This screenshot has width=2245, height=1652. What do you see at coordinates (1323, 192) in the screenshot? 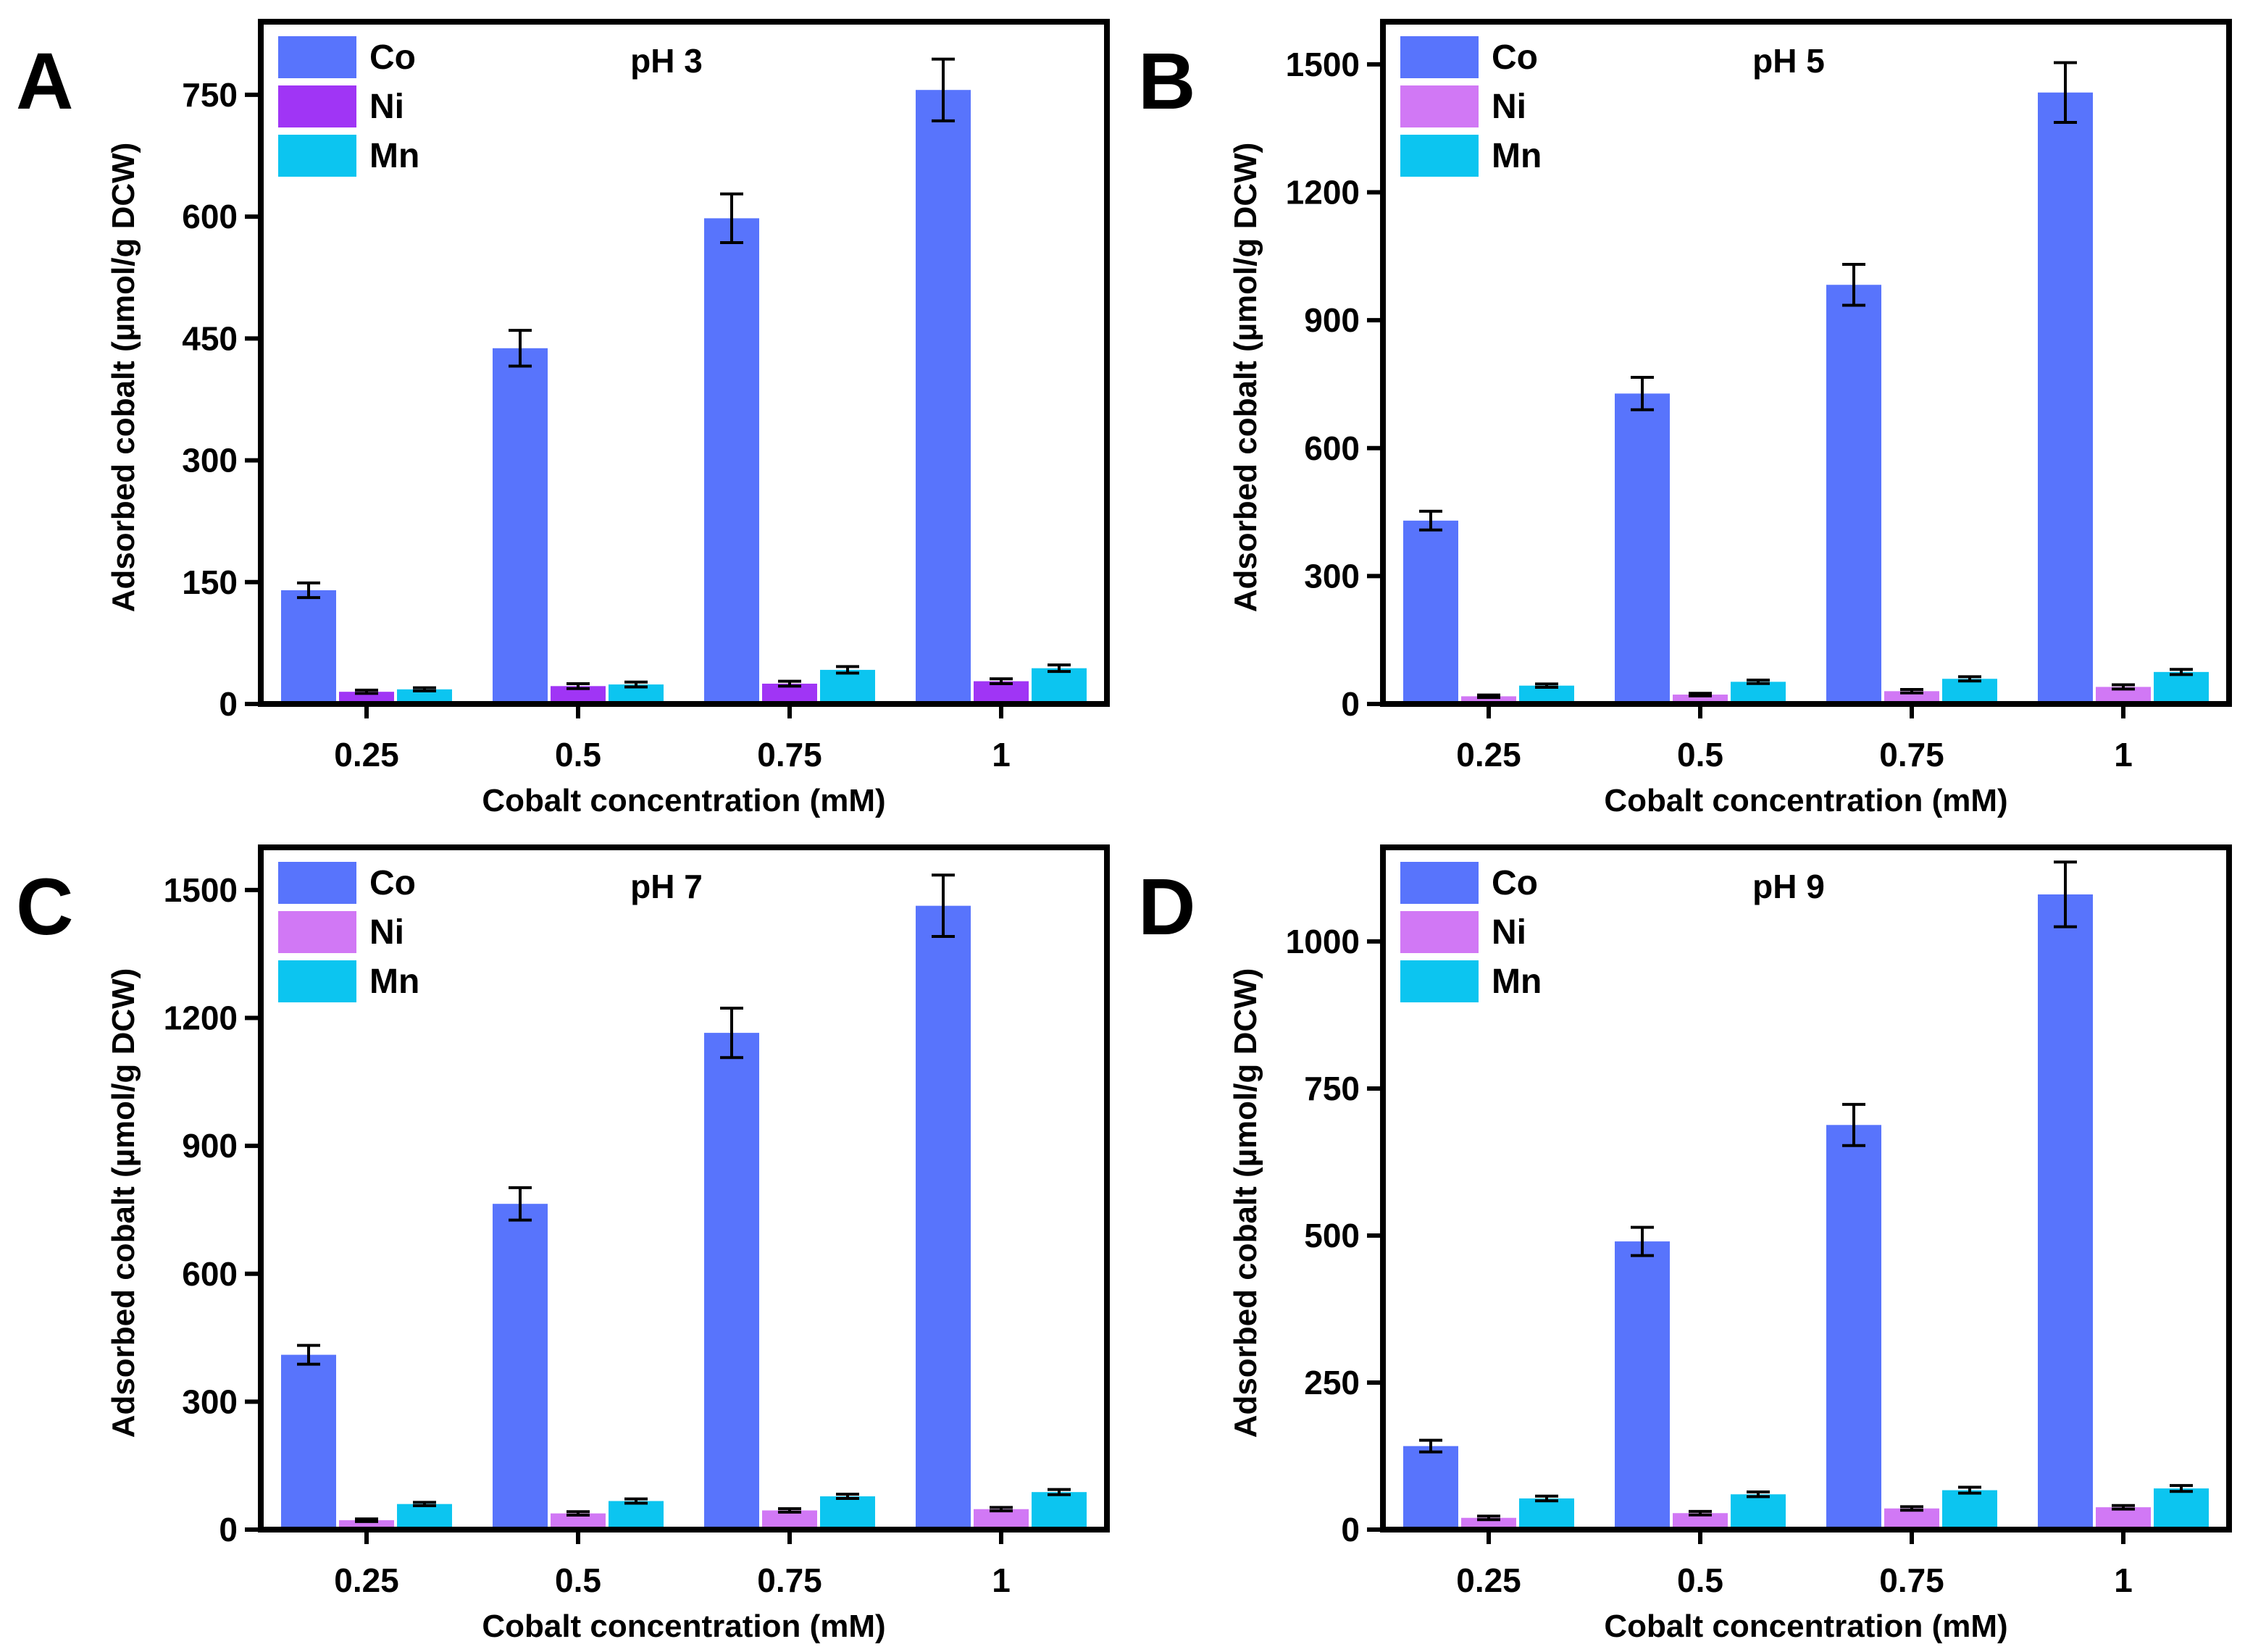
I see `y-tick-label: 1200` at bounding box center [1323, 192].